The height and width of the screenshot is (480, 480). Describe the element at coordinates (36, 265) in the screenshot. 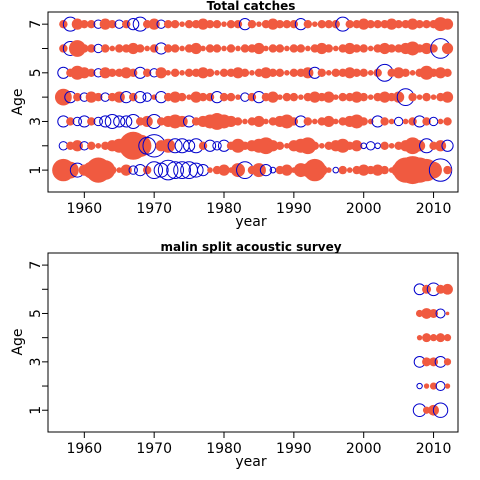

I see `y-tick-label: 7` at that location.